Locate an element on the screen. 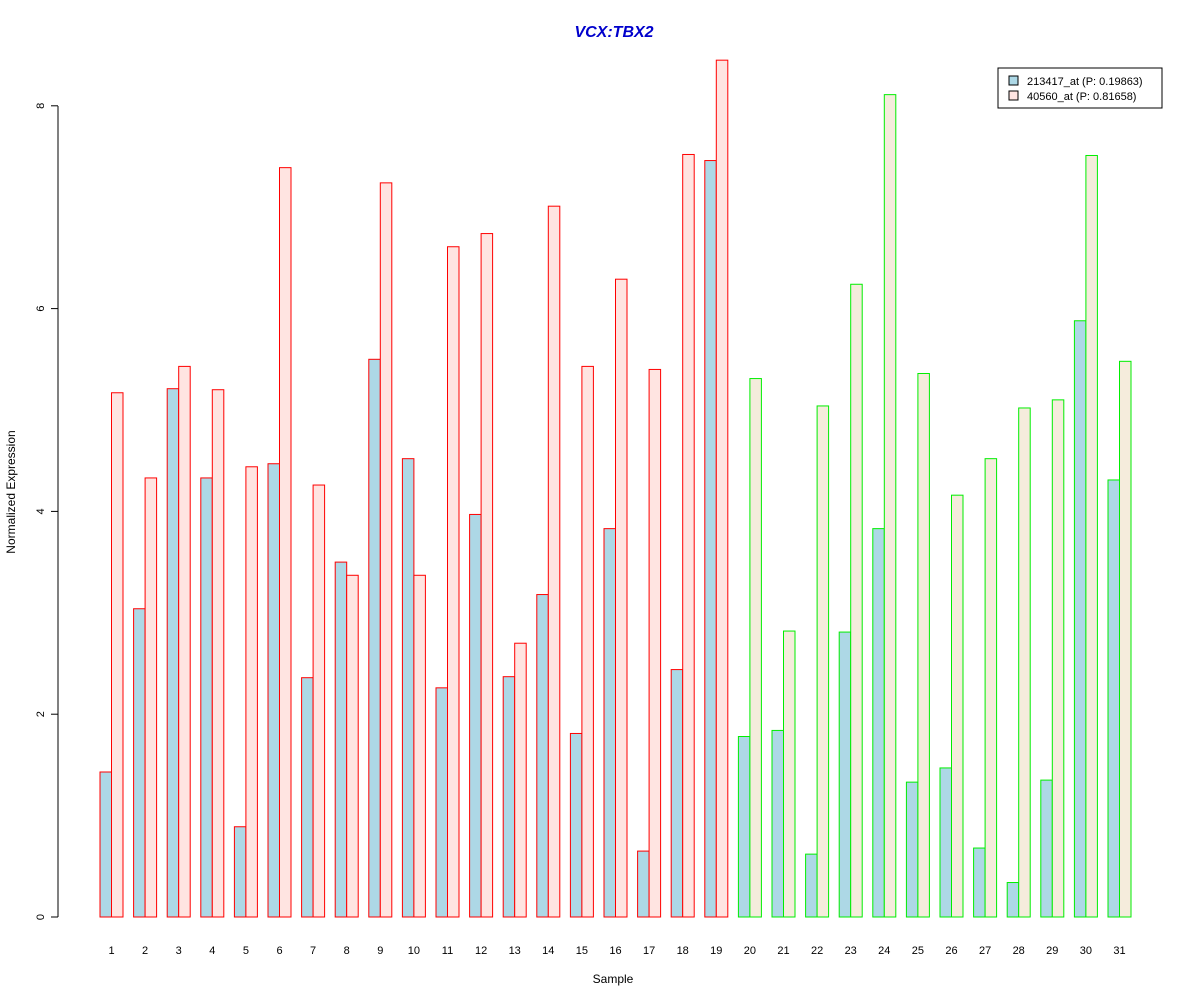  x-tick-label: 14 is located at coordinates (548, 951).